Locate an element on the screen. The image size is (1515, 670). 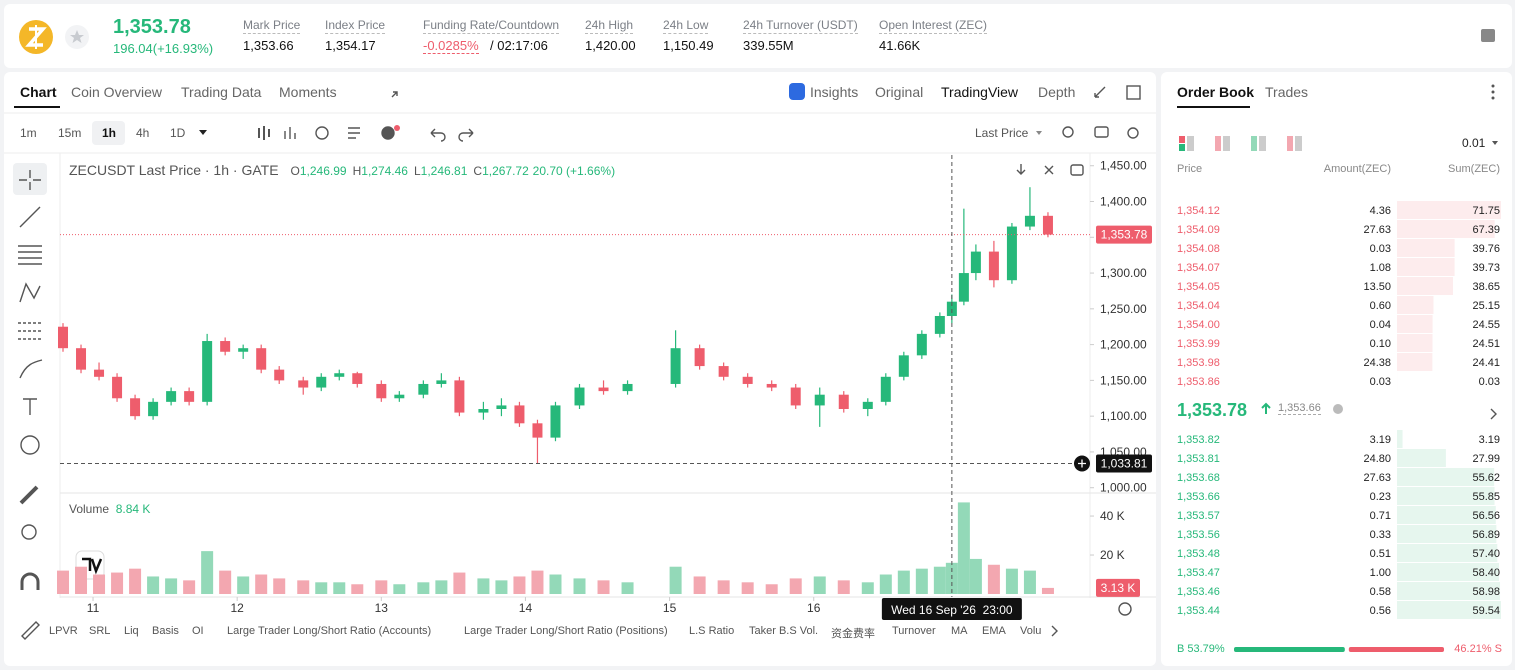
reset-icon is located at coordinates (1077, 170).